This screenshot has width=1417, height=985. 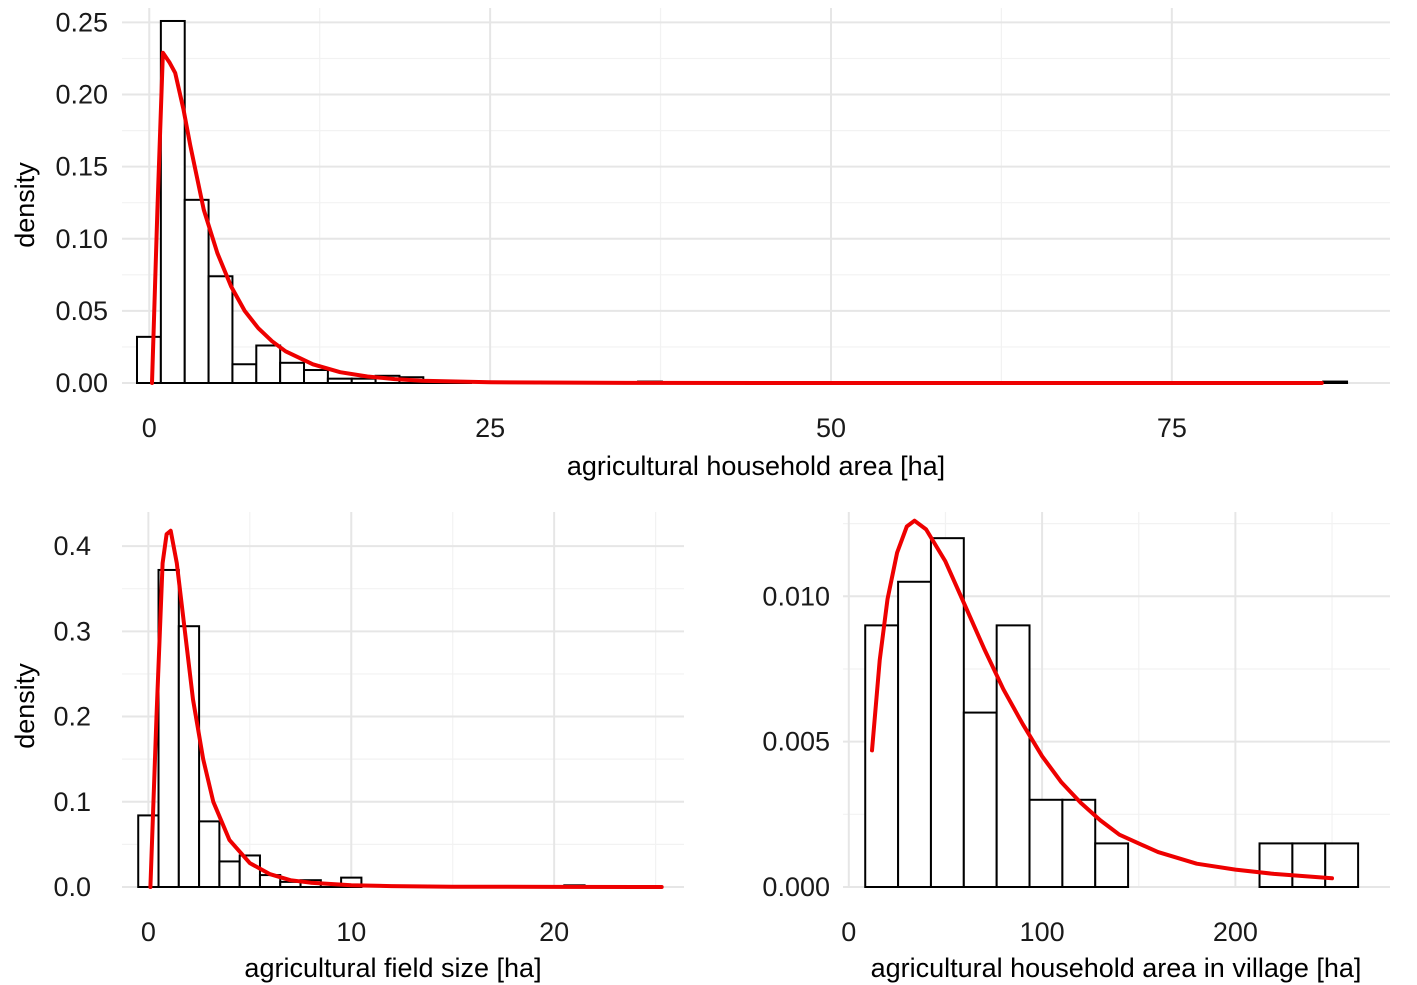 What do you see at coordinates (81, 167) in the screenshot?
I see `y-tick-label: 0.15` at bounding box center [81, 167].